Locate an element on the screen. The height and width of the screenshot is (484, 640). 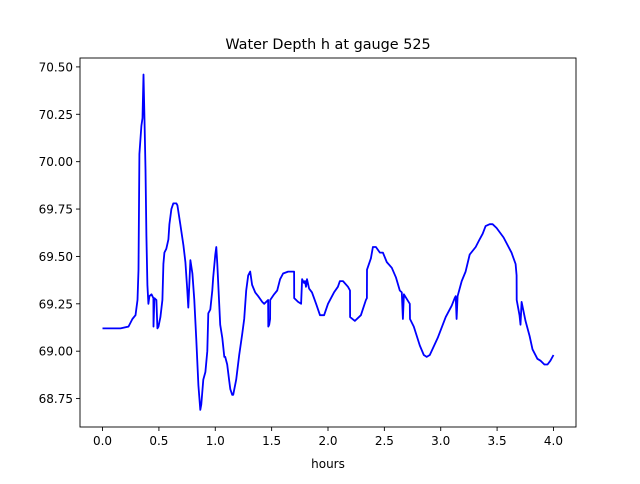
x-tick-label: 0.5 is located at coordinates (158, 441).